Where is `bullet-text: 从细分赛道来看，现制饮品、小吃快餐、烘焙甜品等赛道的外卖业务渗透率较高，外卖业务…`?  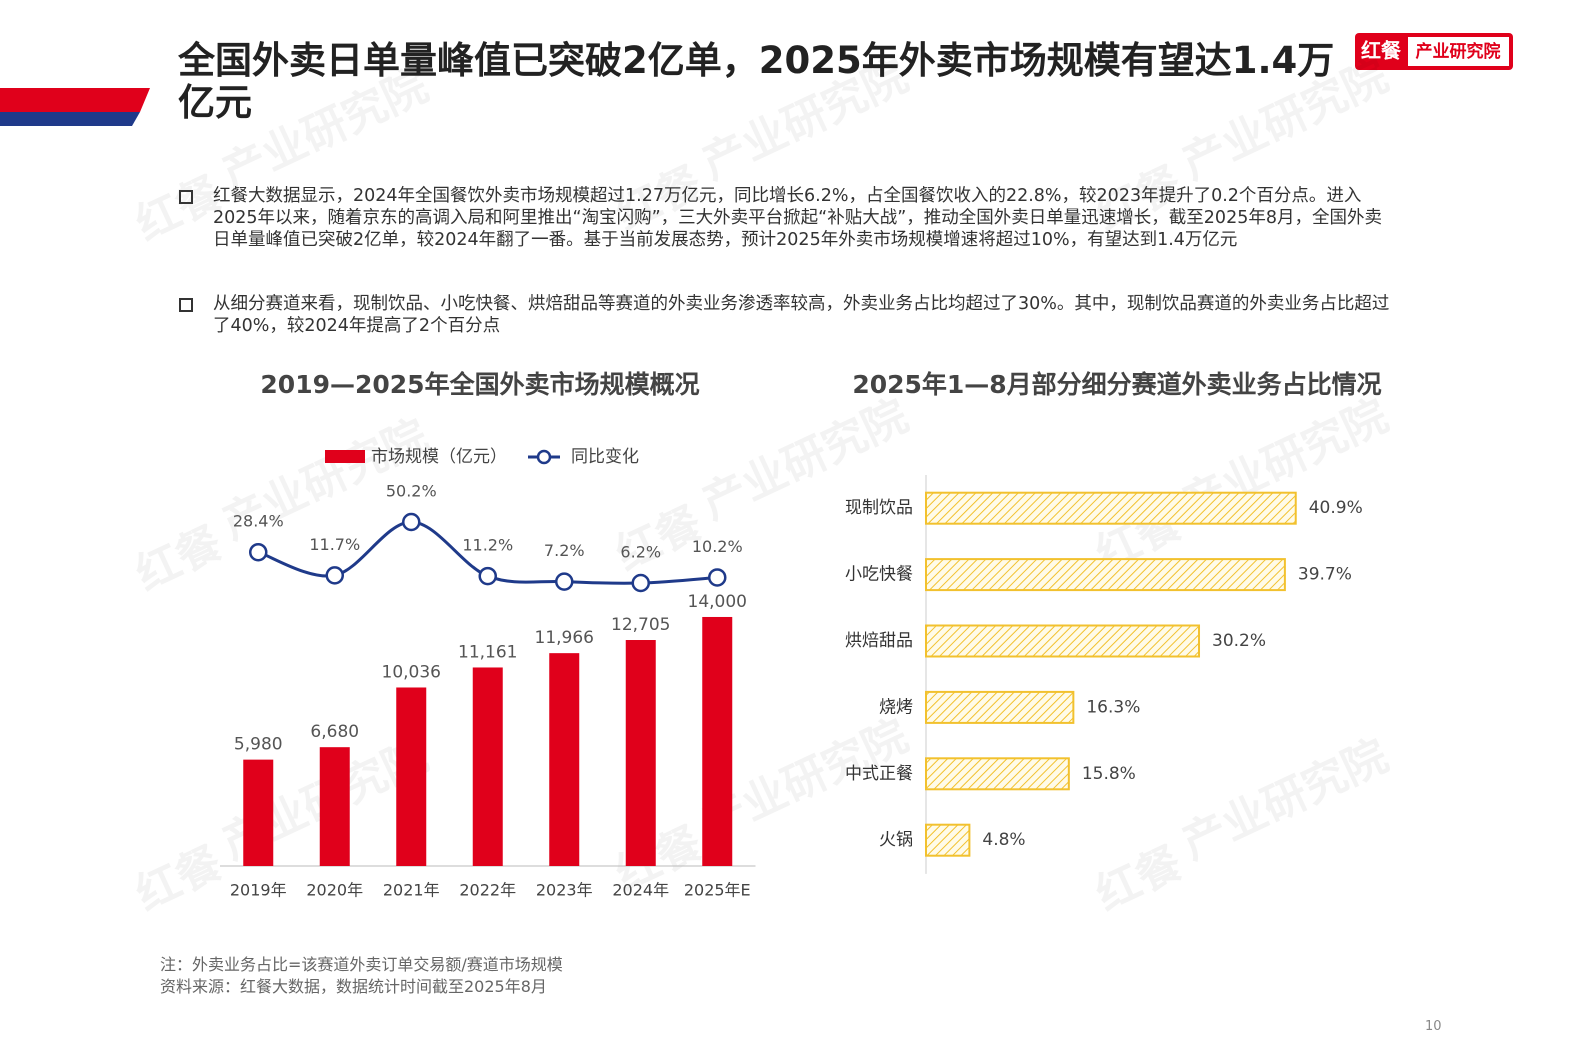
bullet-text: 从细分赛道来看，现制饮品、小吃快餐、烘焙甜品等赛道的外卖业务渗透率较高，外卖业务… is located at coordinates (801, 315).